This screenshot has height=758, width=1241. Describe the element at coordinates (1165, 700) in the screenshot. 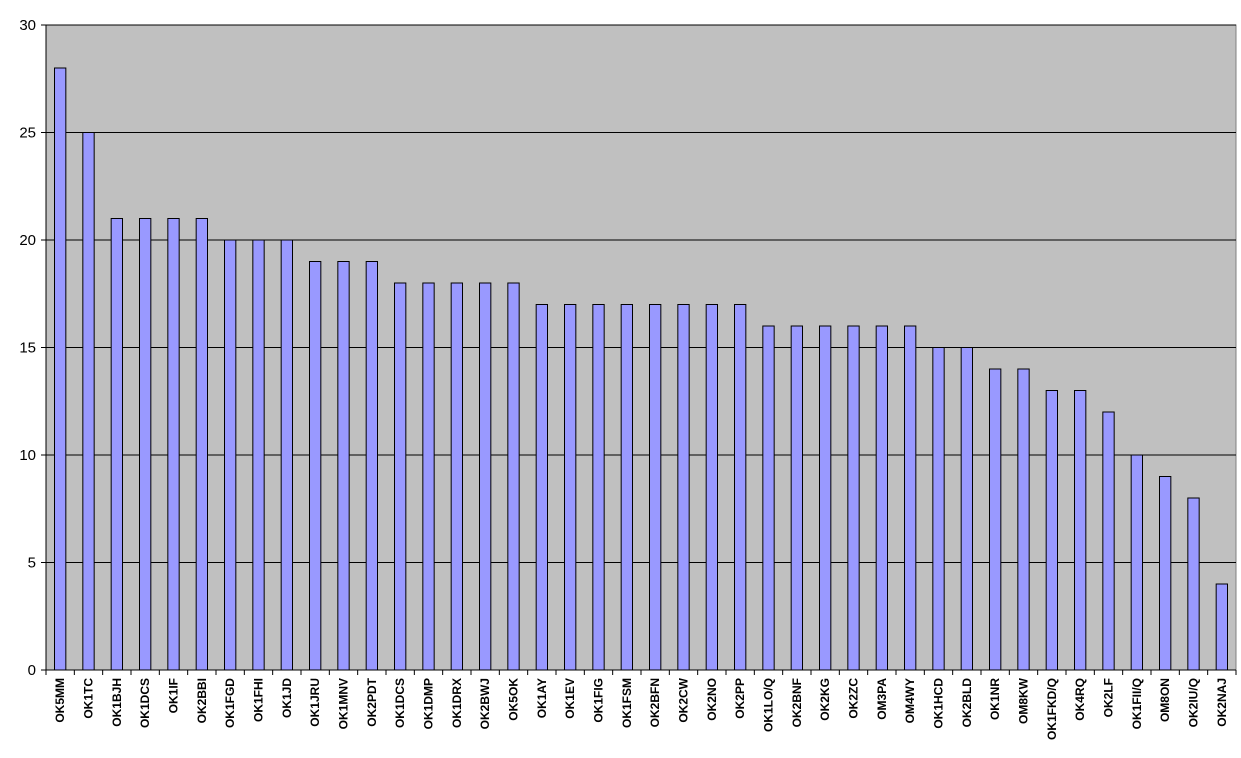

I see `x-category-label: OM8ON` at that location.